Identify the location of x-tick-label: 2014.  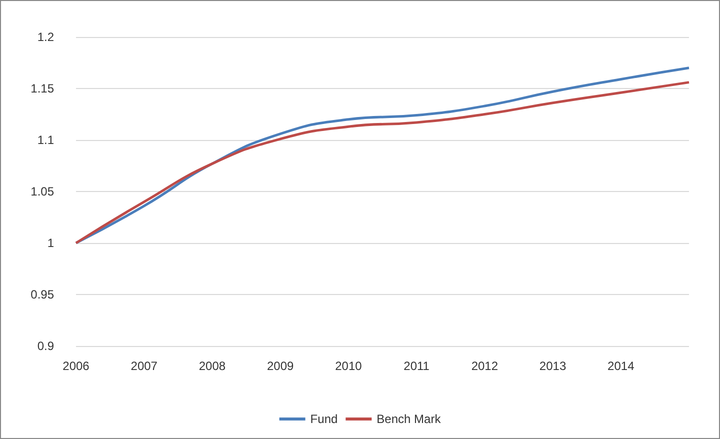
(621, 366).